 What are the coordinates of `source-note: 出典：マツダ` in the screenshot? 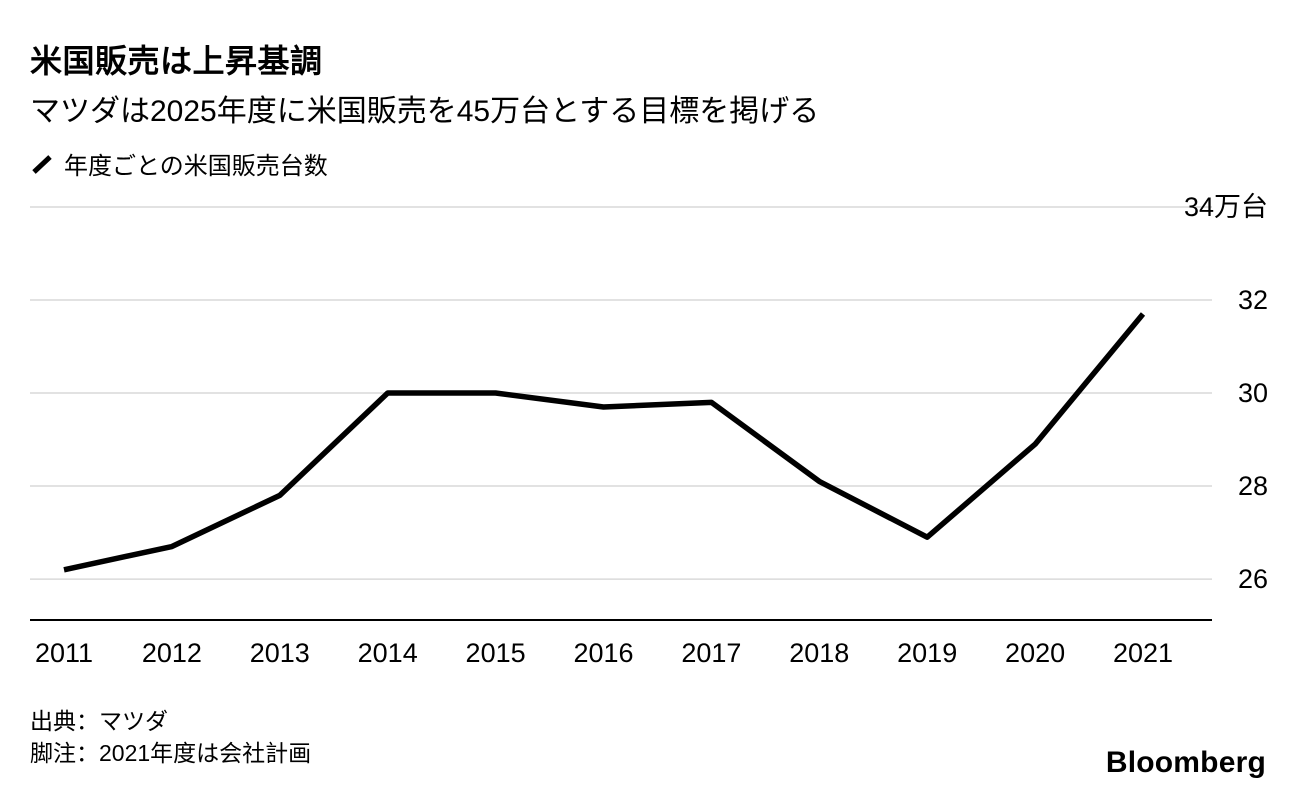 It's located at (99, 721).